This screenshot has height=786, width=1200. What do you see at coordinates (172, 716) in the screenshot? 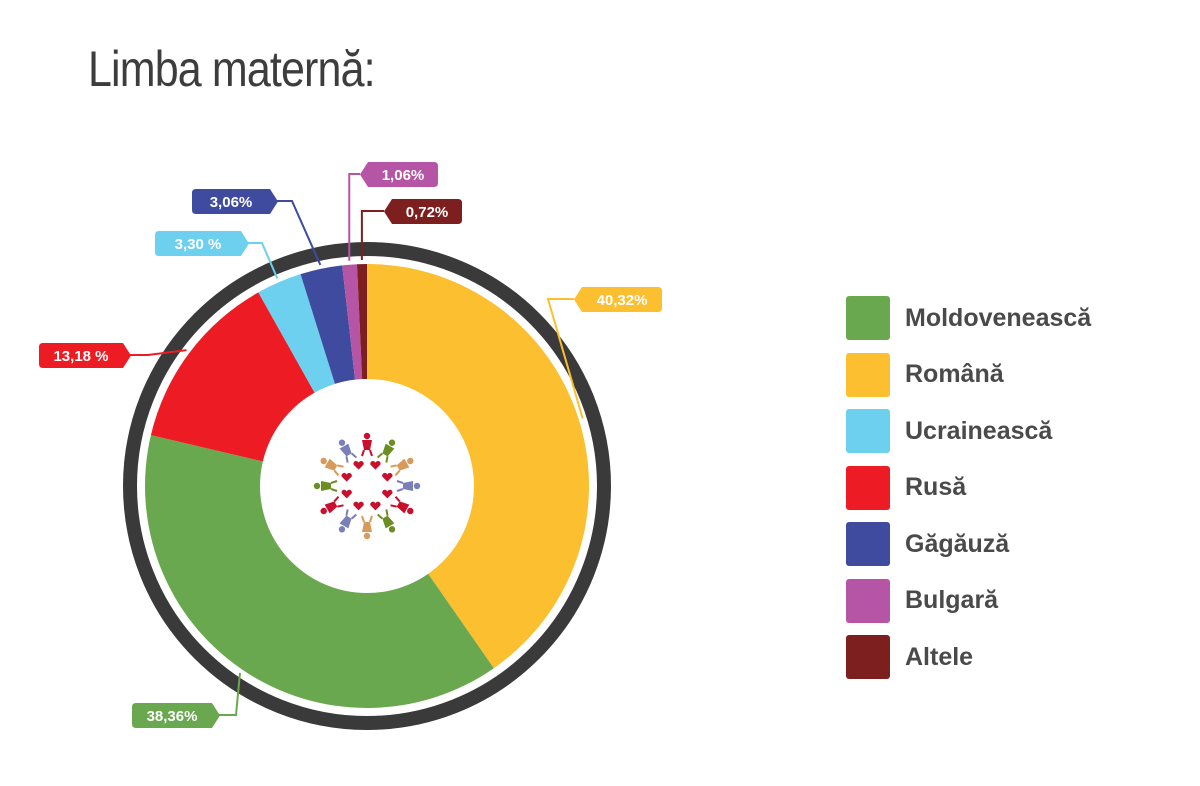
I see `data-label-text: 38,36%` at bounding box center [172, 716].